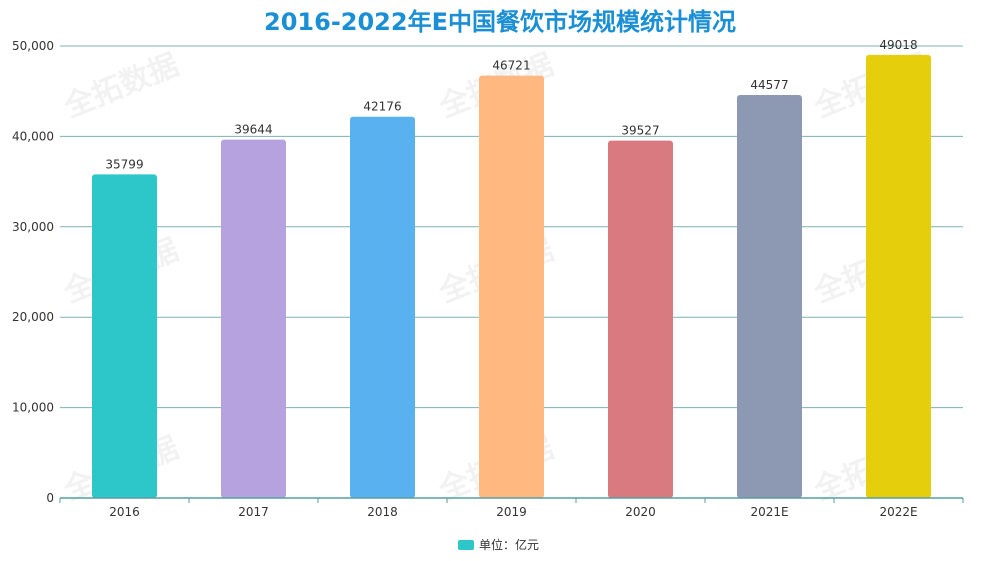 The width and height of the screenshot is (1000, 561). Describe the element at coordinates (124, 164) in the screenshot. I see `data-label-2016: 35799` at that location.